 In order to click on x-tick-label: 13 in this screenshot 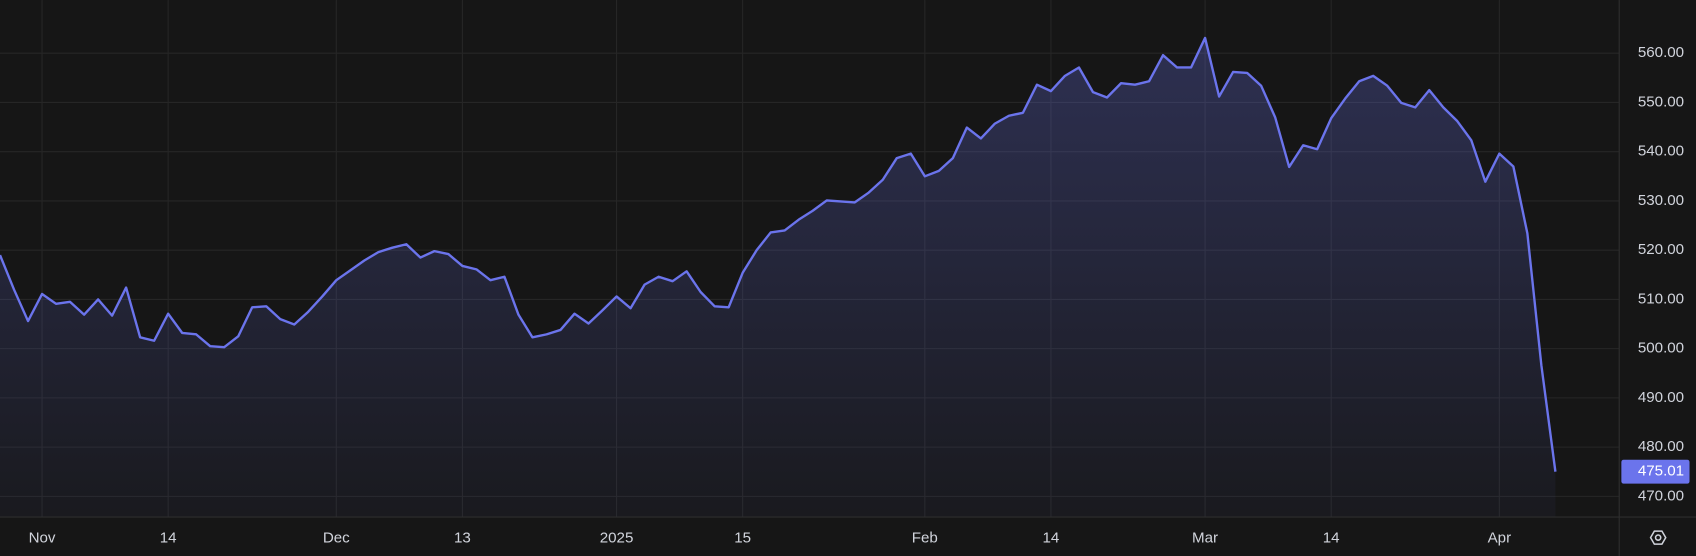, I will do `click(462, 538)`.